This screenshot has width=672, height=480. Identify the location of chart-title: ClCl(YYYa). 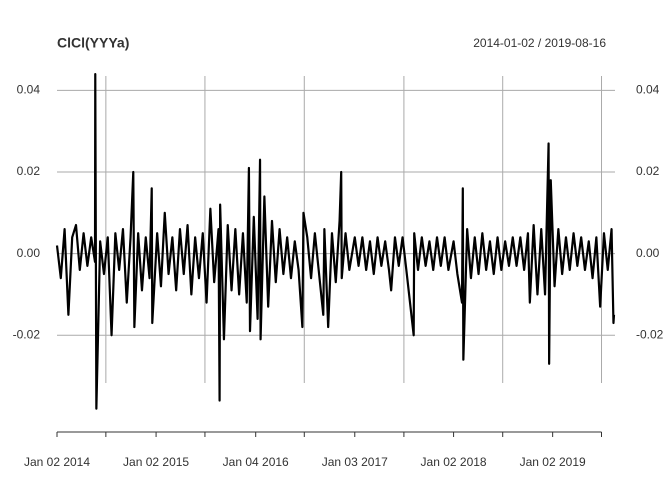
(93, 43).